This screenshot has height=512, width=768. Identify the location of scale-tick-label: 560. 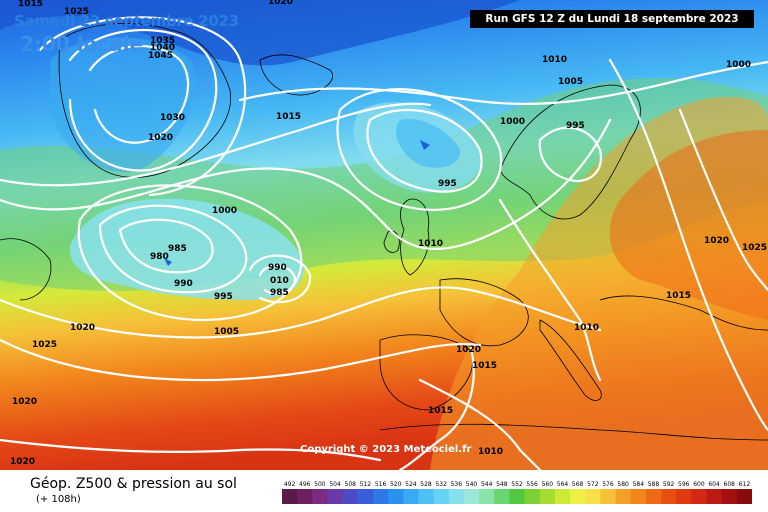
(548, 484).